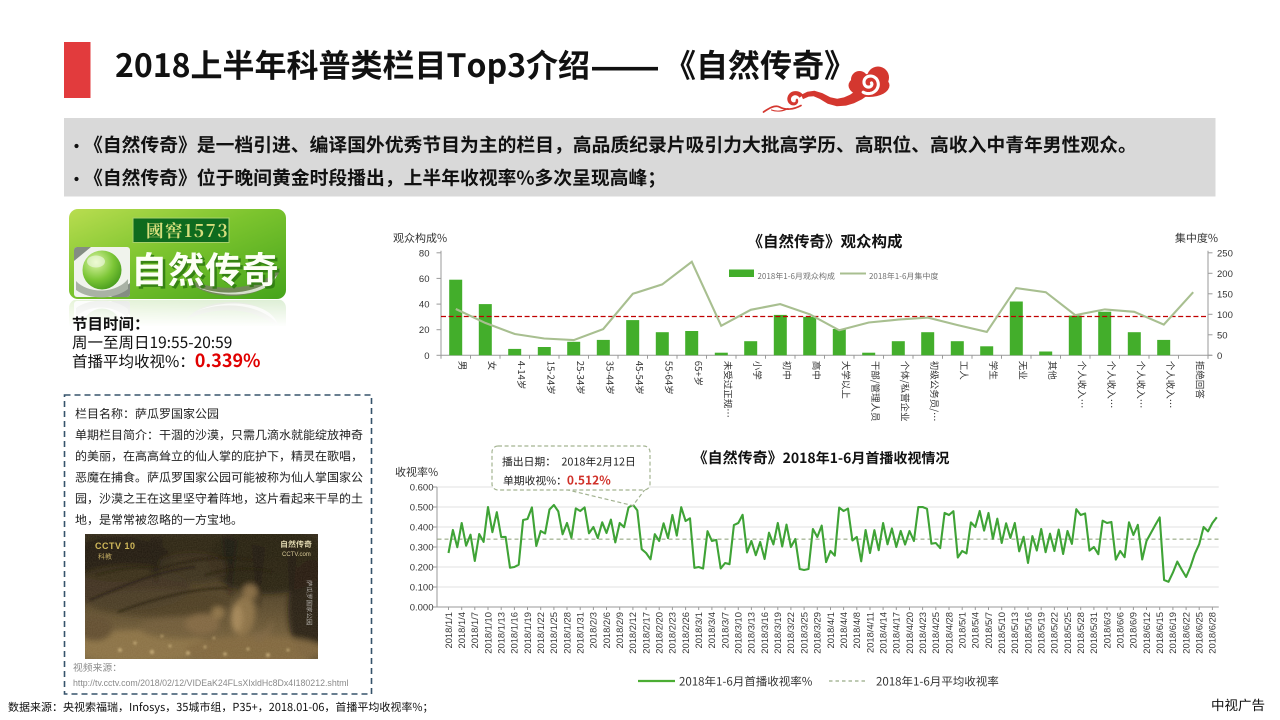  I want to click on svg-text: 2018/6/3, so click(1106, 630).